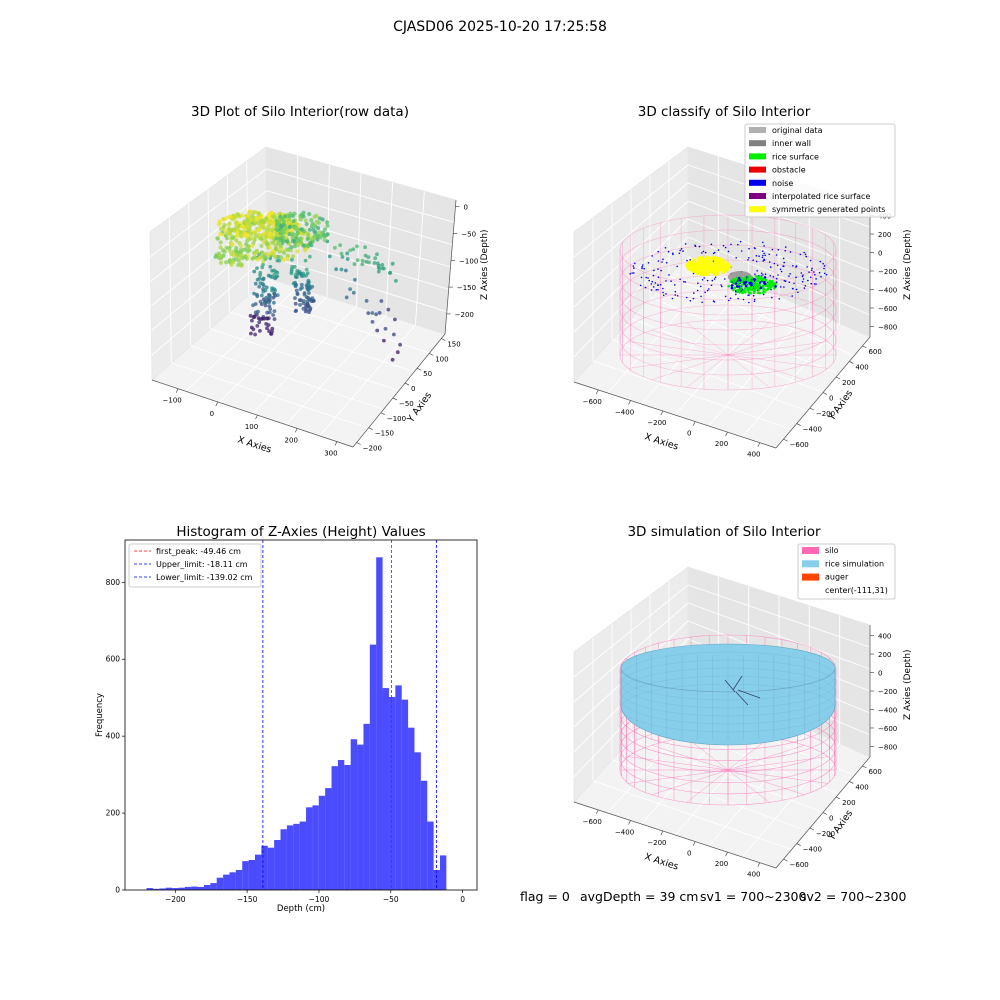 This screenshot has width=1000, height=1000. Describe the element at coordinates (887, 729) in the screenshot. I see `z-tick-label: −600` at that location.